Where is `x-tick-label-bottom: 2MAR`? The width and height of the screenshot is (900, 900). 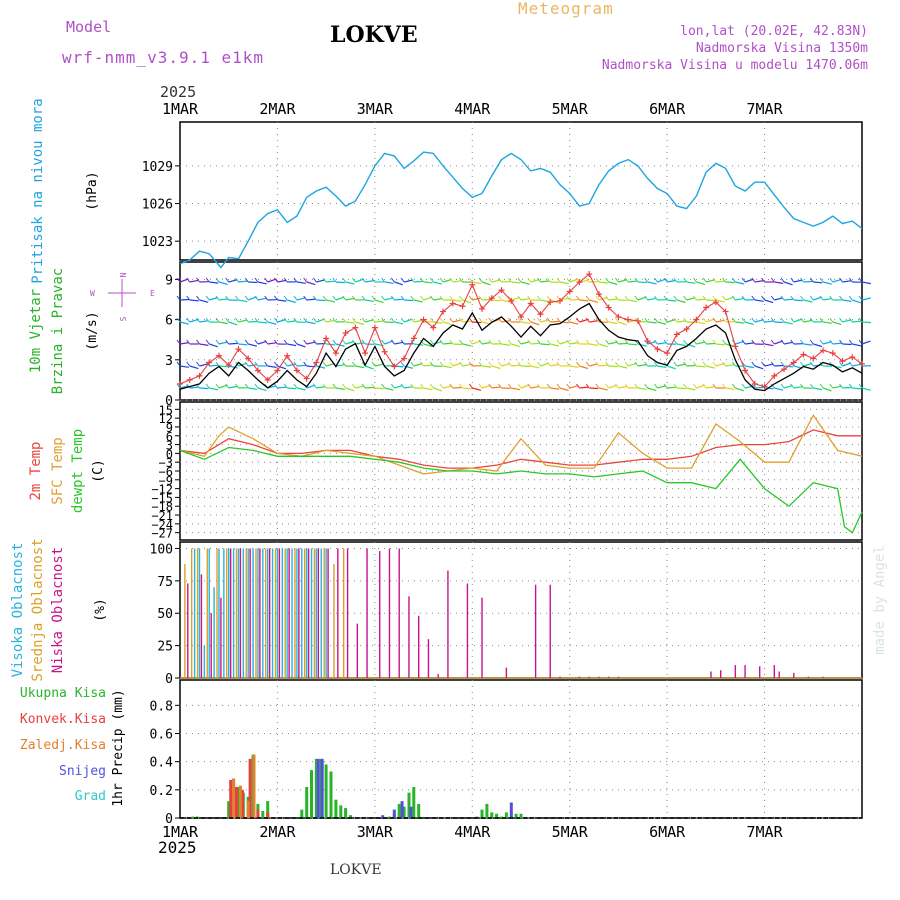
x-tick-label-bottom: 2MAR is located at coordinates (277, 832).